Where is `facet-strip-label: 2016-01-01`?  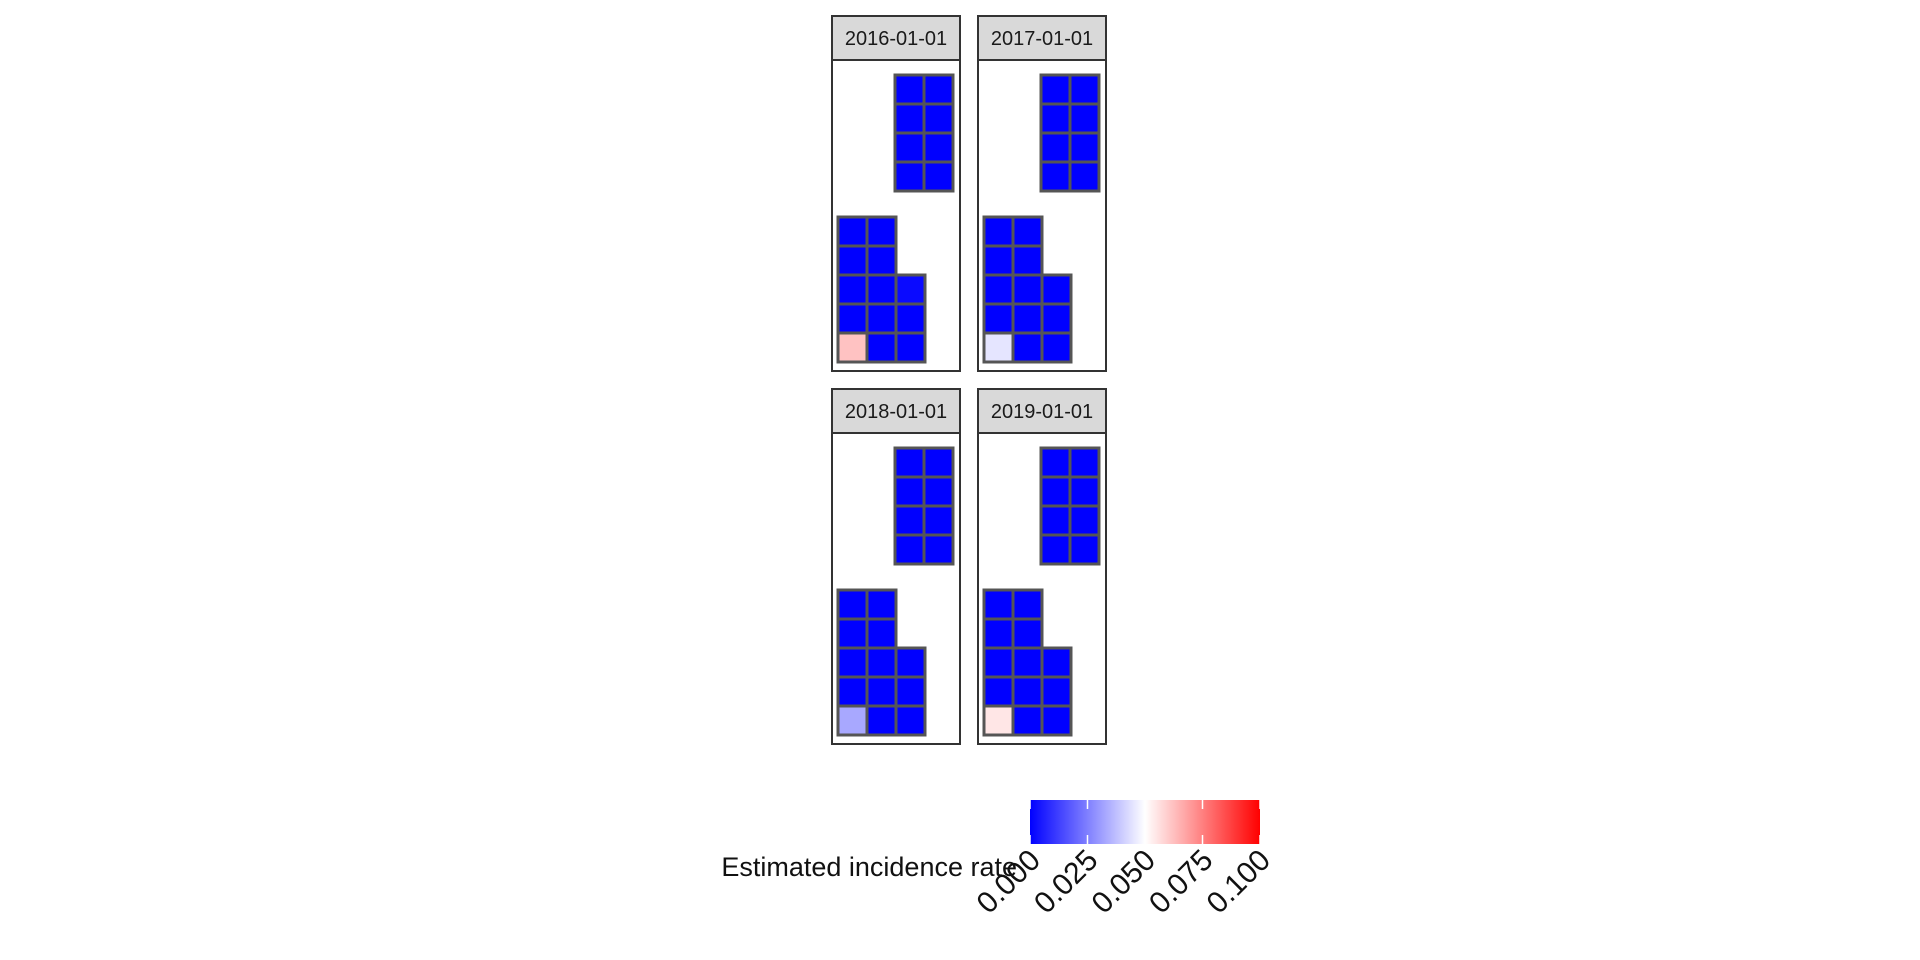
facet-strip-label: 2016-01-01 is located at coordinates (896, 39).